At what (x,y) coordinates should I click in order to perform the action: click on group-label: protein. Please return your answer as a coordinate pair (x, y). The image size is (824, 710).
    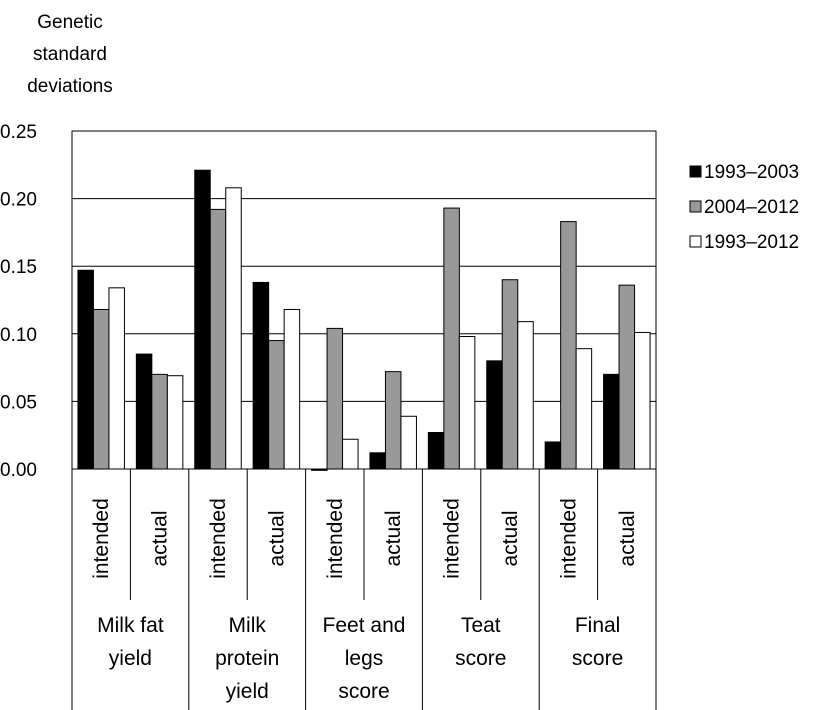
    Looking at the image, I should click on (247, 658).